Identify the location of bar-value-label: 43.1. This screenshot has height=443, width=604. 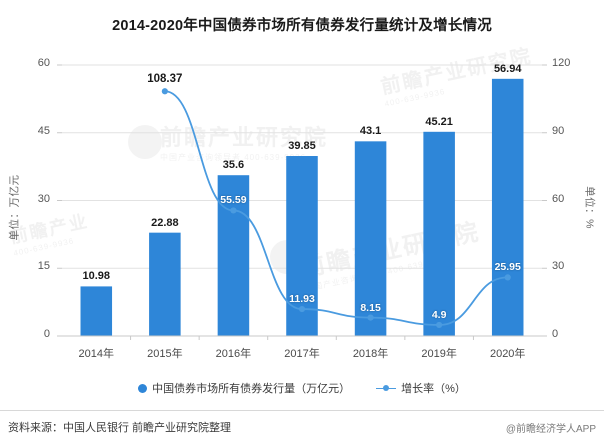
(370, 131).